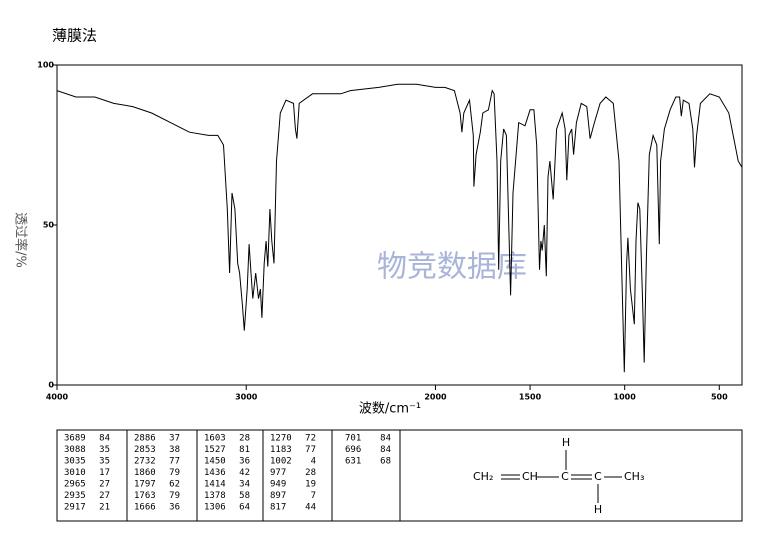  Describe the element at coordinates (246, 397) in the screenshot. I see `x-tick-label: 3000` at that location.